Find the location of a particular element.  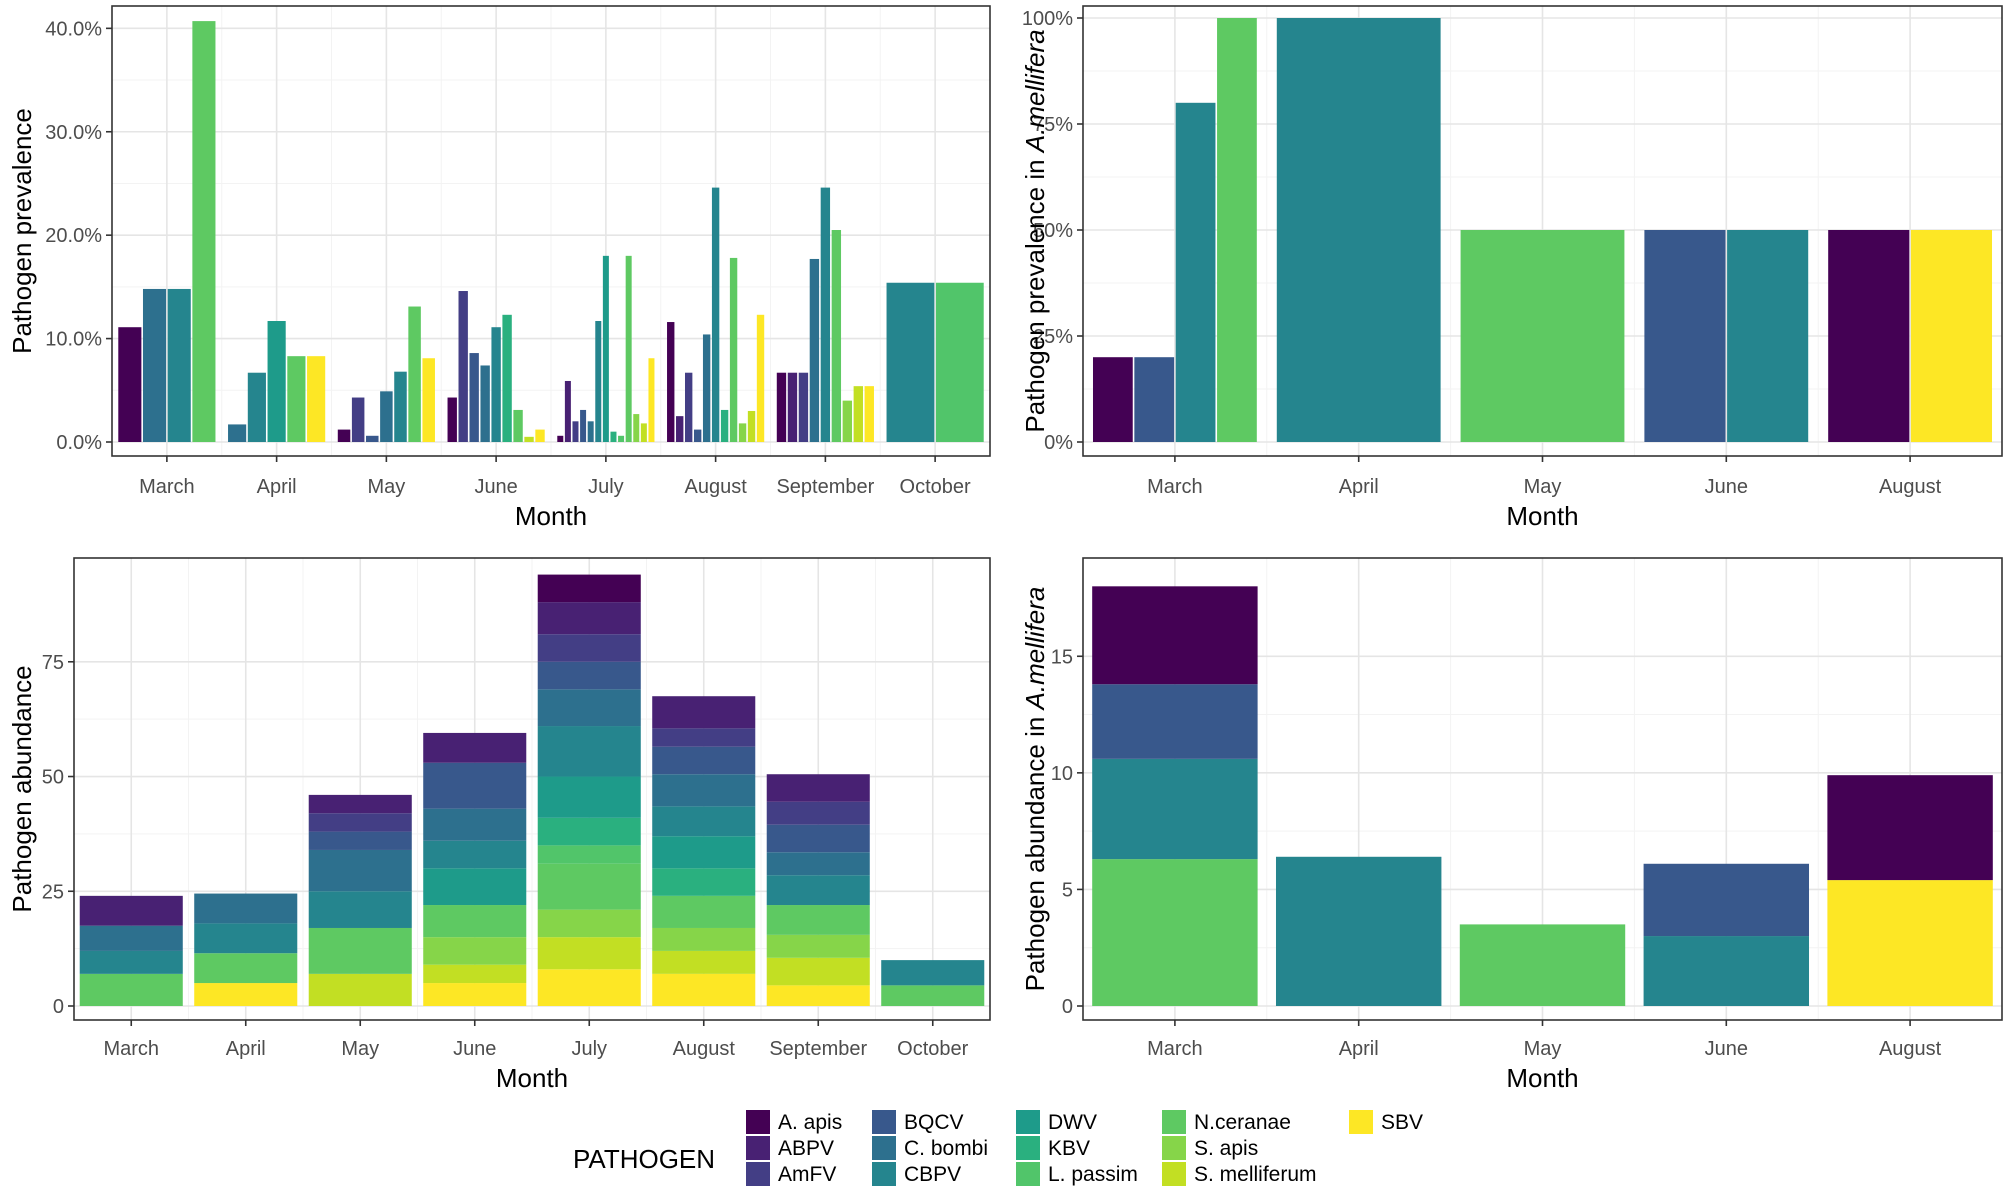

y-tick-label: 50% is located at coordinates (1053, 231).